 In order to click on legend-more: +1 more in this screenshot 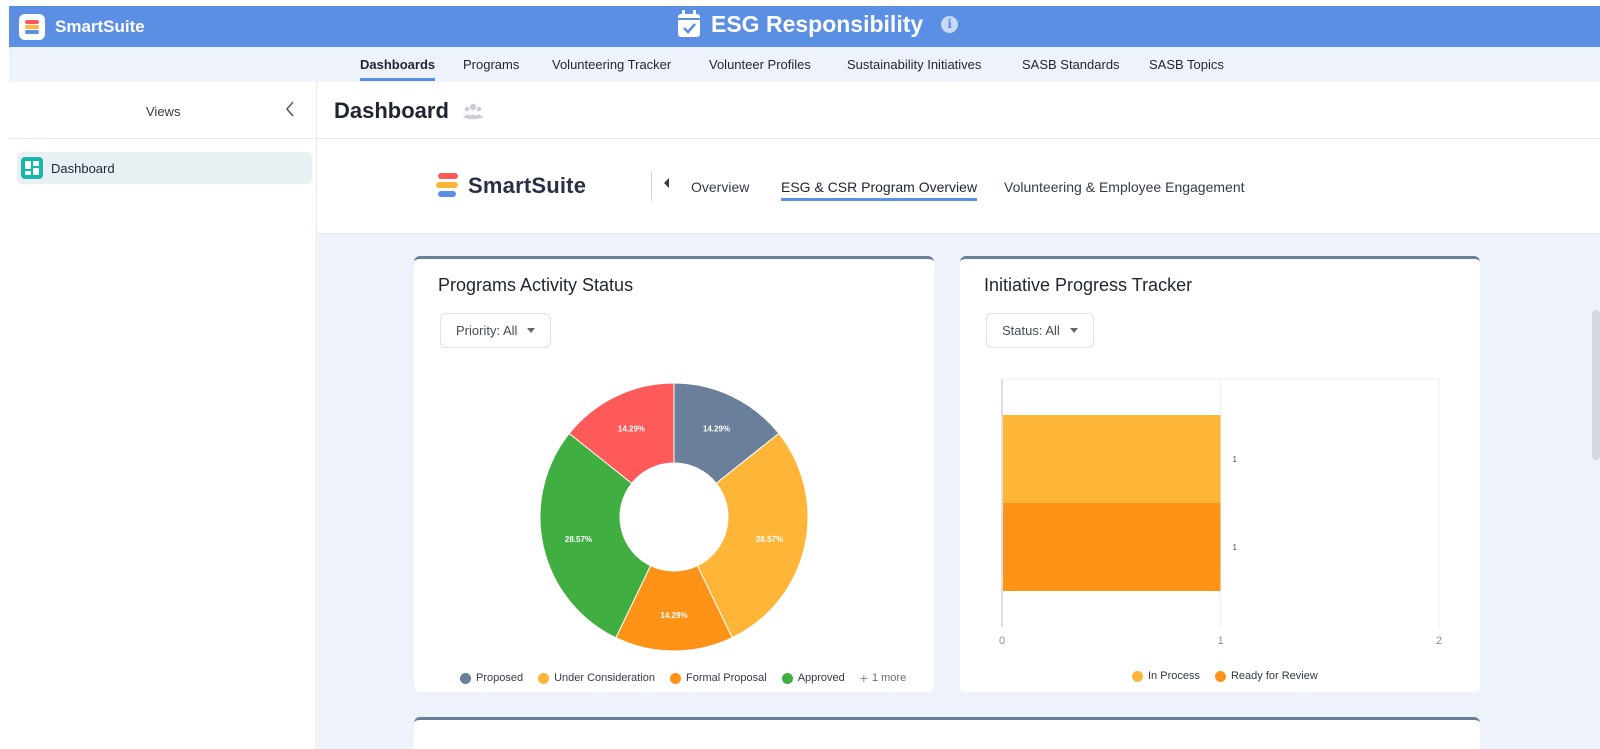, I will do `click(883, 678)`.